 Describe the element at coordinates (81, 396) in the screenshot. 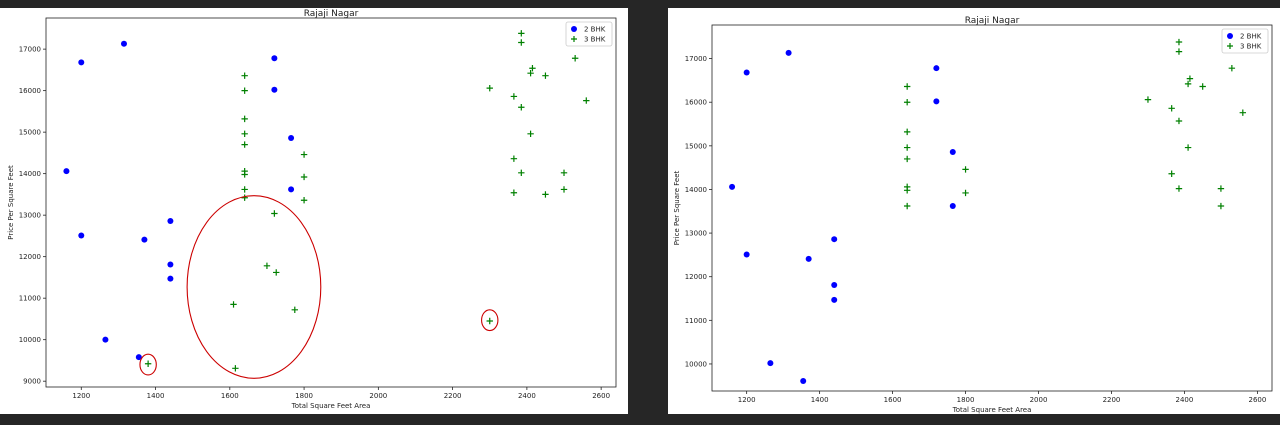

I see `x-tick-label: 1200` at that location.